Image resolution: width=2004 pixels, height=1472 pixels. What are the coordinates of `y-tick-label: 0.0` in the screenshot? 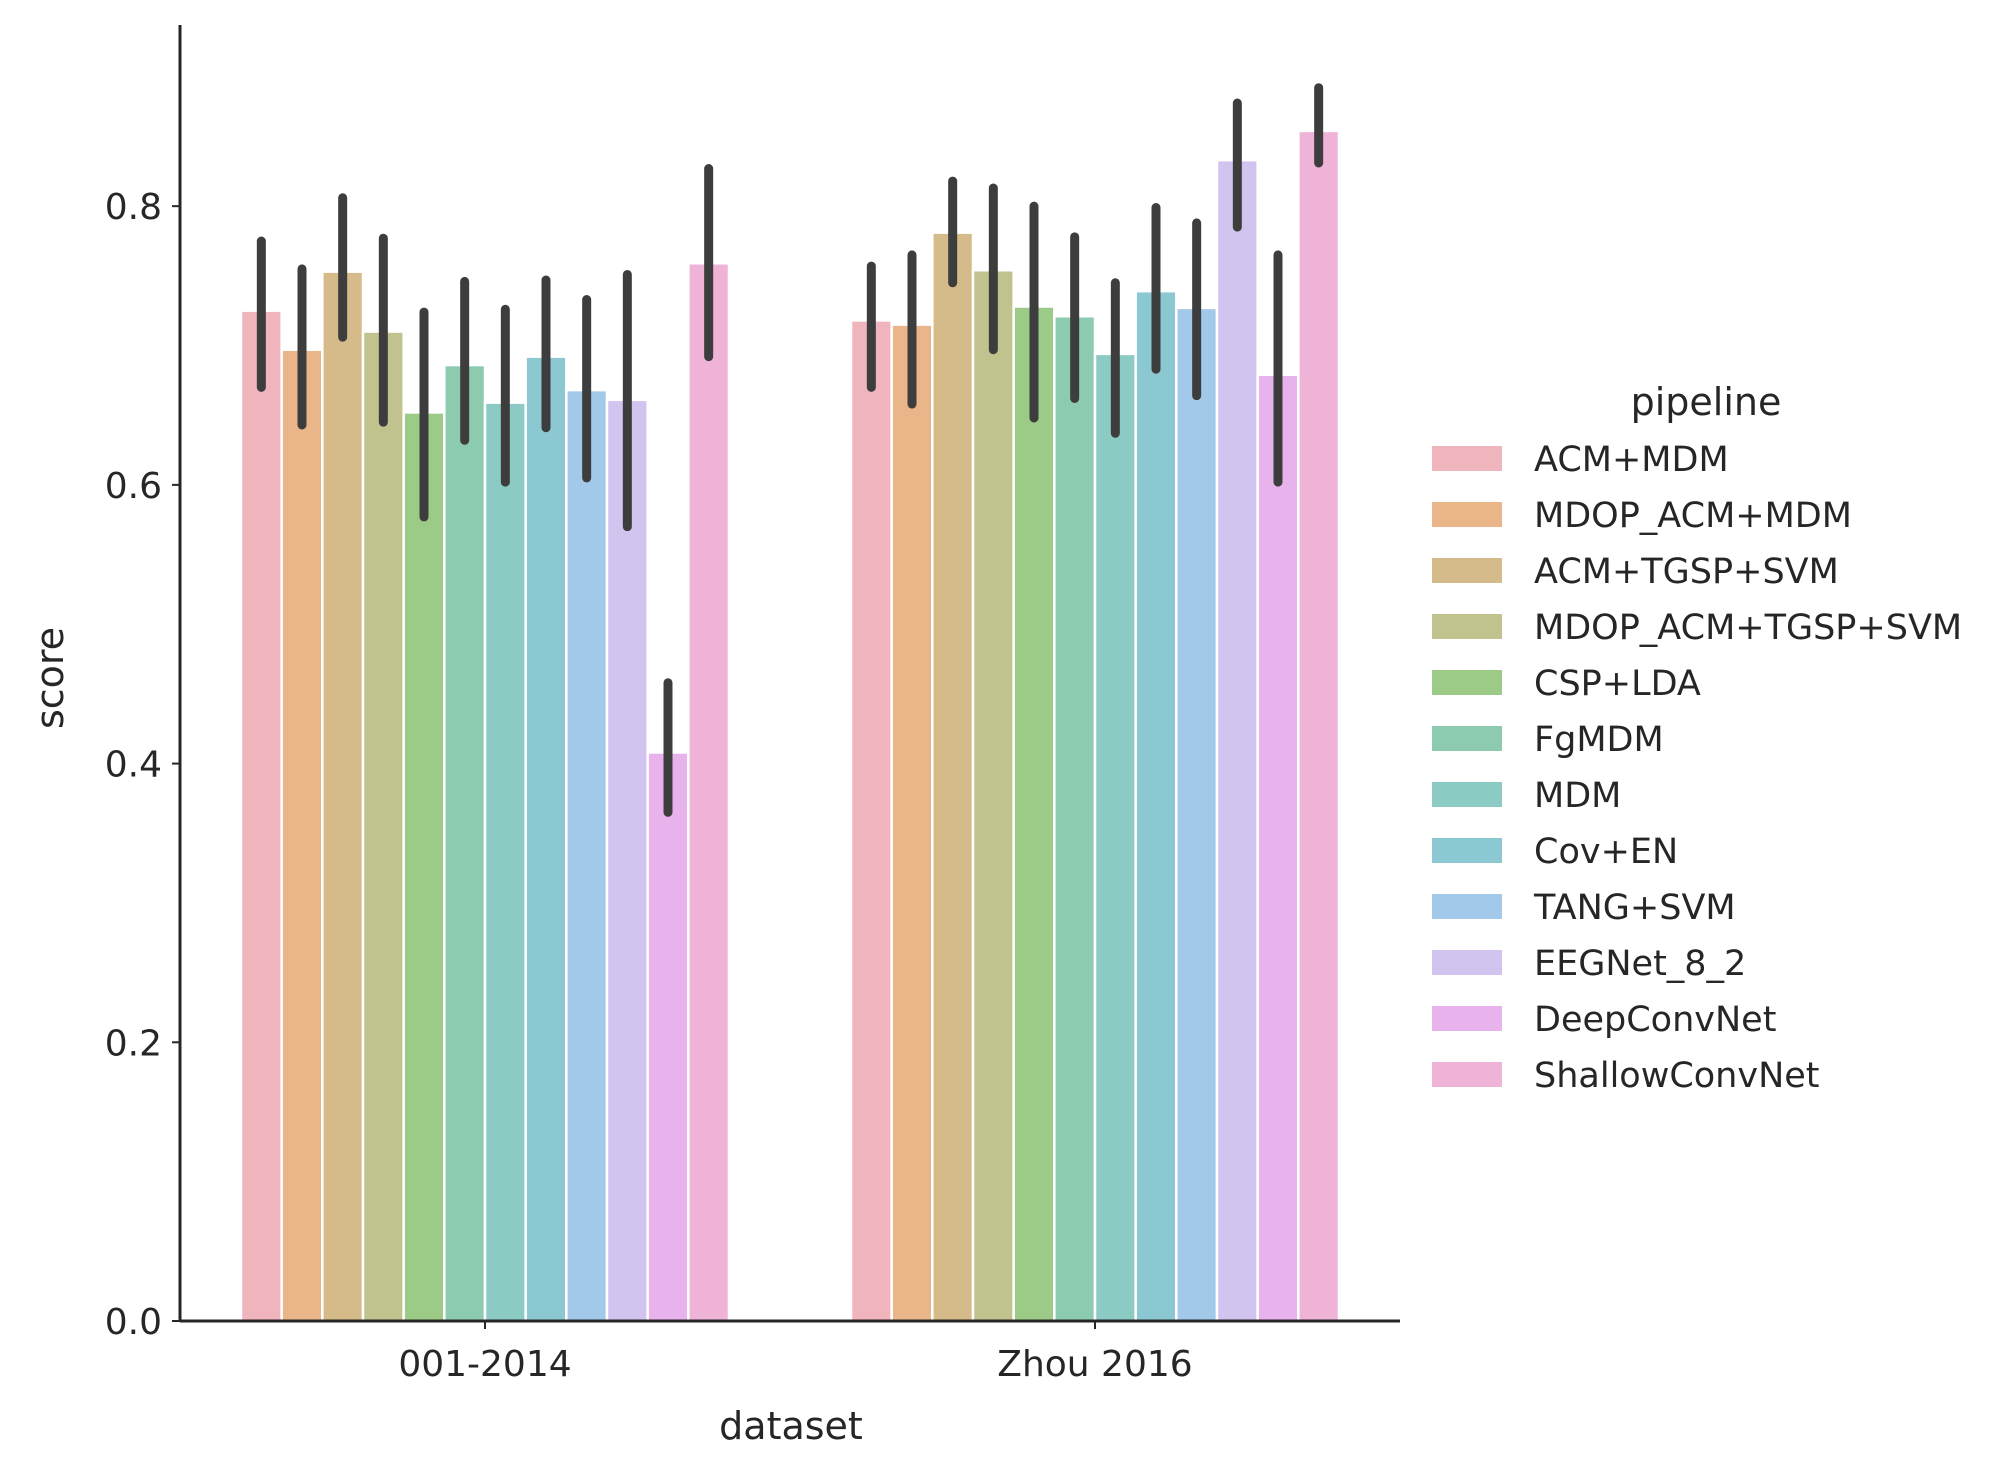 It's located at (133, 1322).